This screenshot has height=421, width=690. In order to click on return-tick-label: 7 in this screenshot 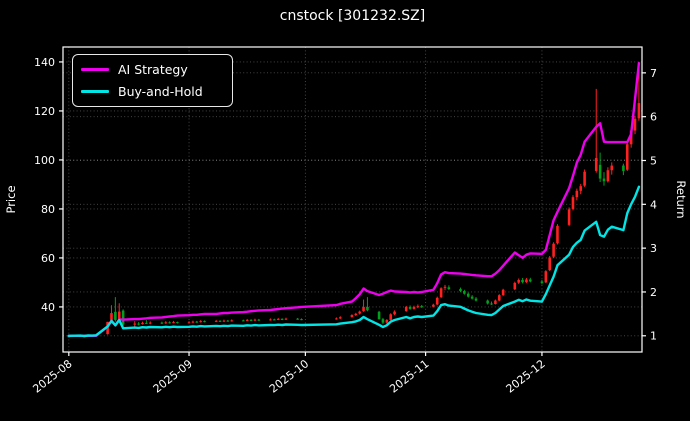, I will do `click(653, 73)`.